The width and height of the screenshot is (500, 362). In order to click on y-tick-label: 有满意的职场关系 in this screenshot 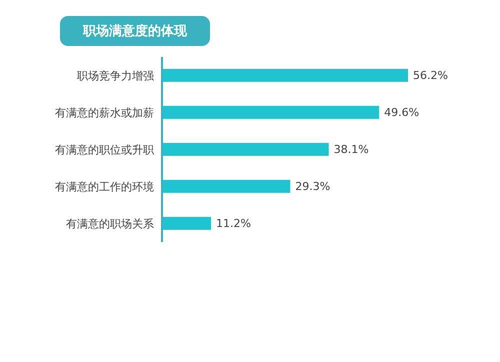, I will do `click(110, 223)`.